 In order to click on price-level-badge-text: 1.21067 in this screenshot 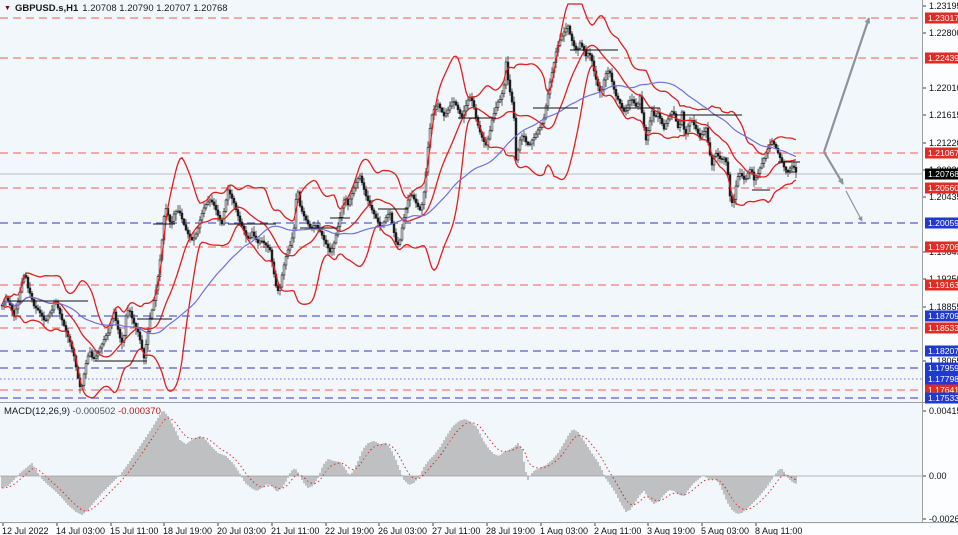, I will do `click(943, 153)`.